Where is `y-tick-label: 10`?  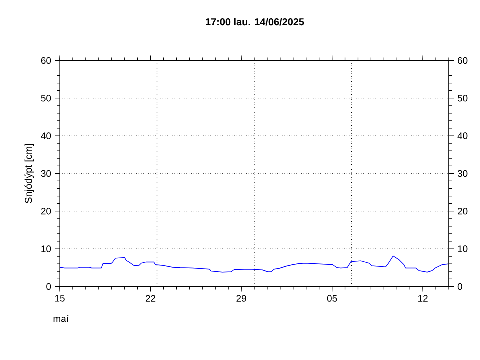
y-tick-label: 10 is located at coordinates (47, 249).